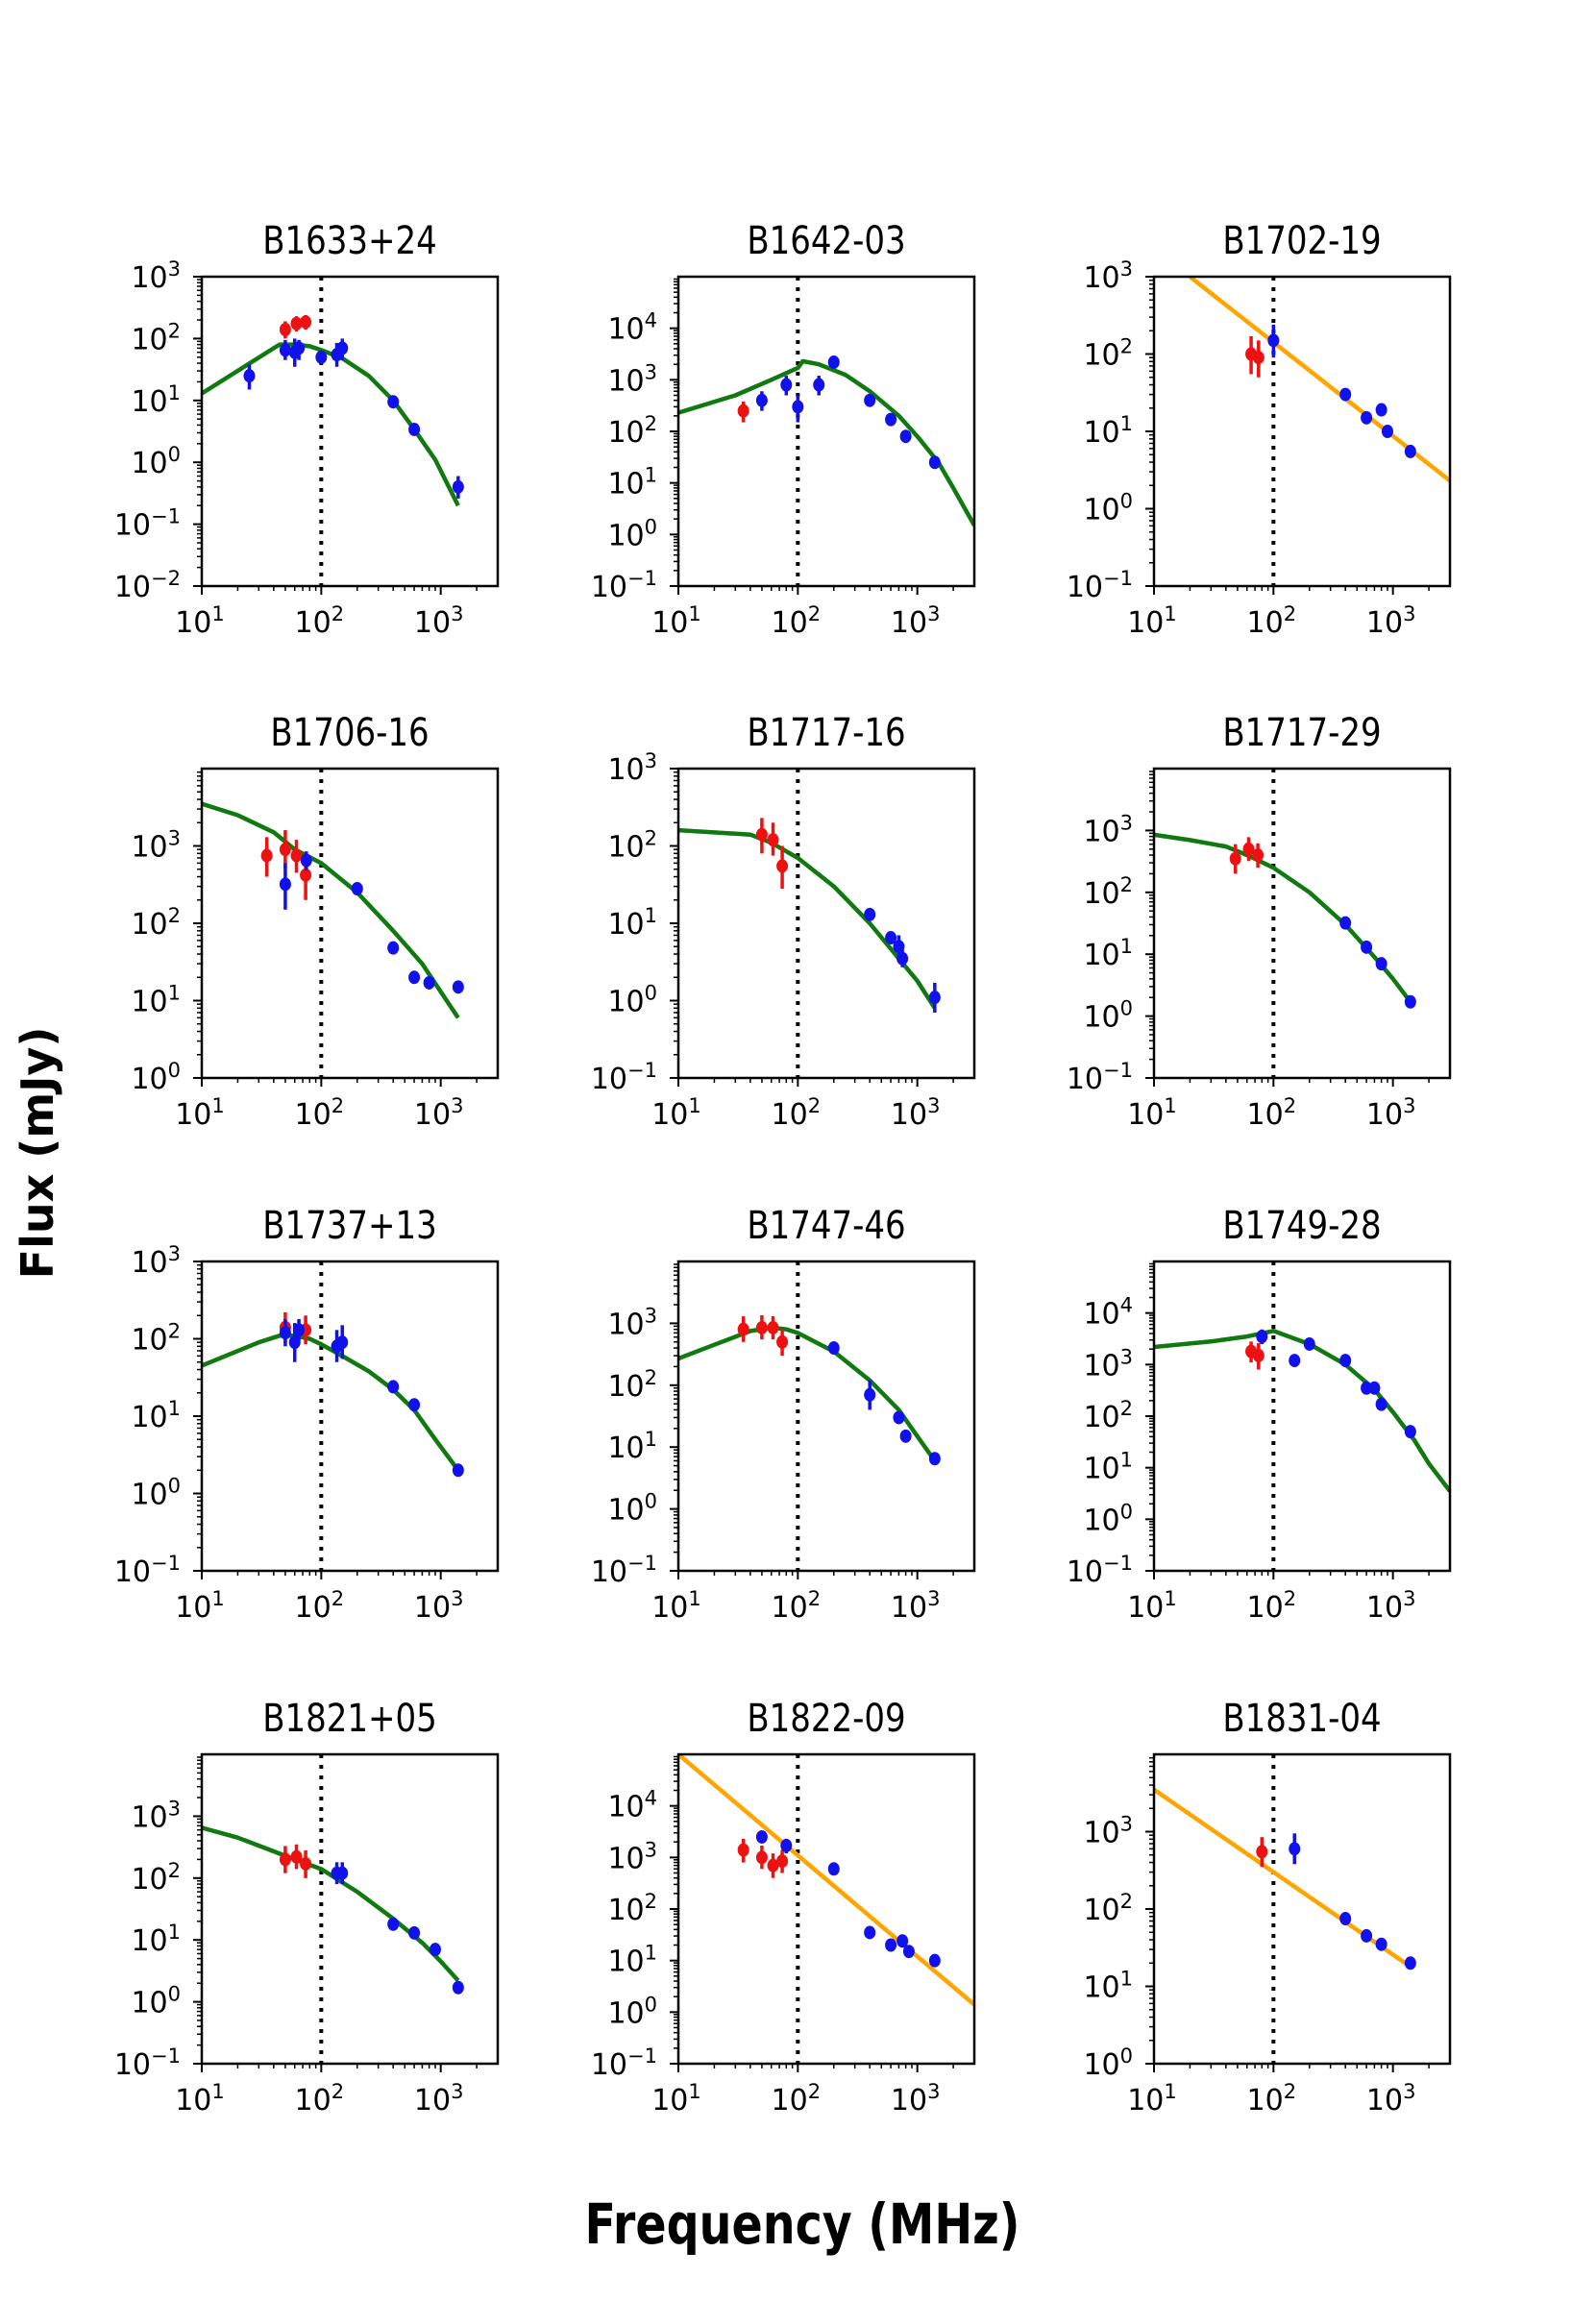 The image size is (1596, 2301). I want to click on panel-title: B1633+24, so click(349, 240).